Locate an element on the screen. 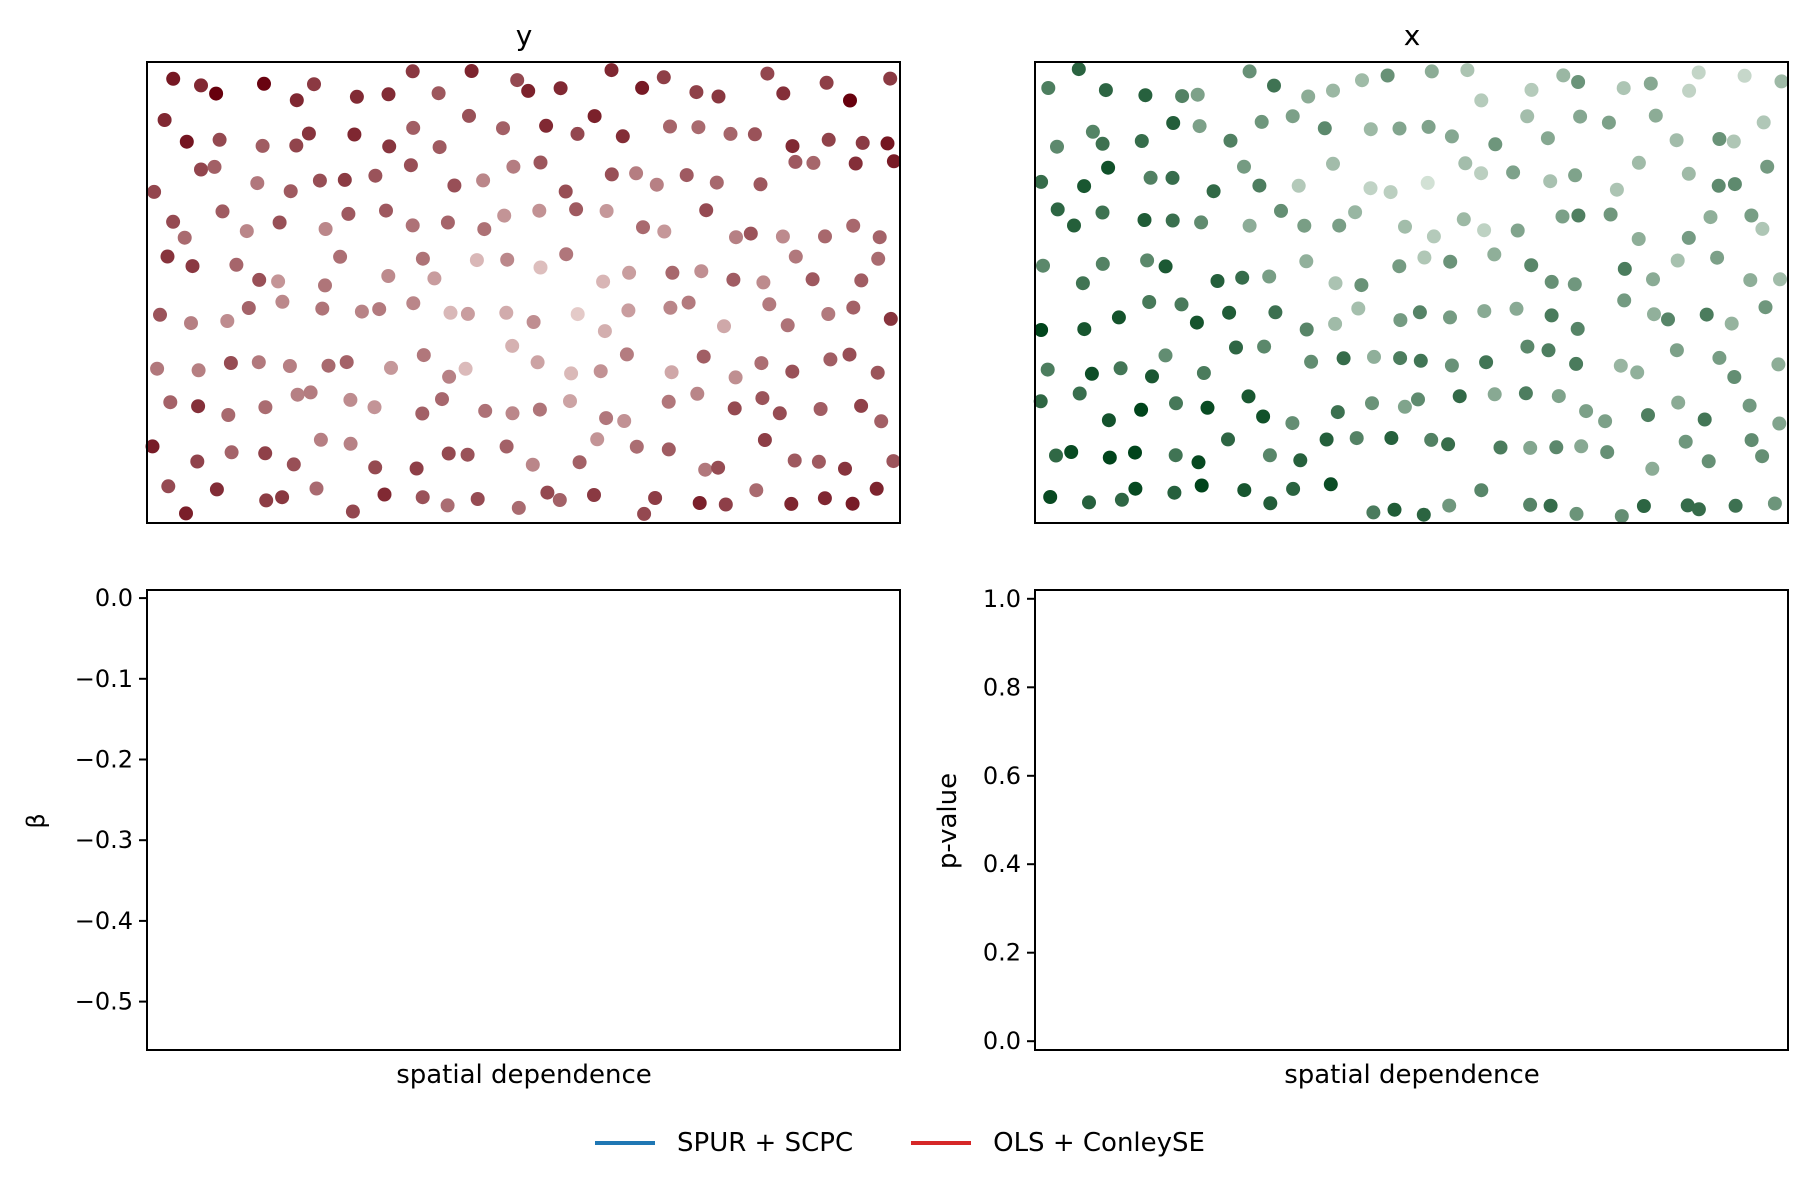  legend-label-ols-conleyse: OLS + ConleySE is located at coordinates (1099, 1143).